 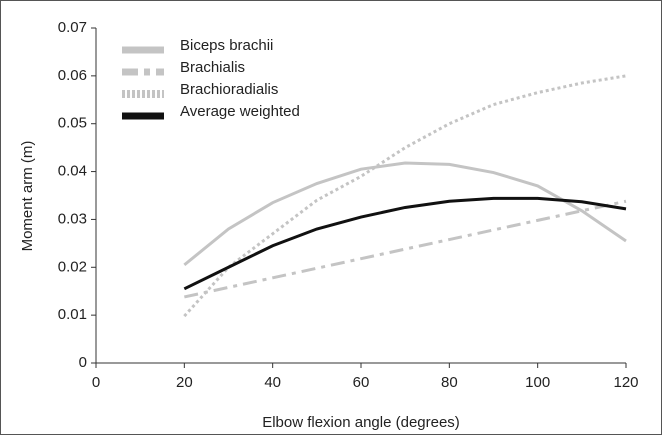 I want to click on y-tick-label: 0.01, so click(x=72, y=314).